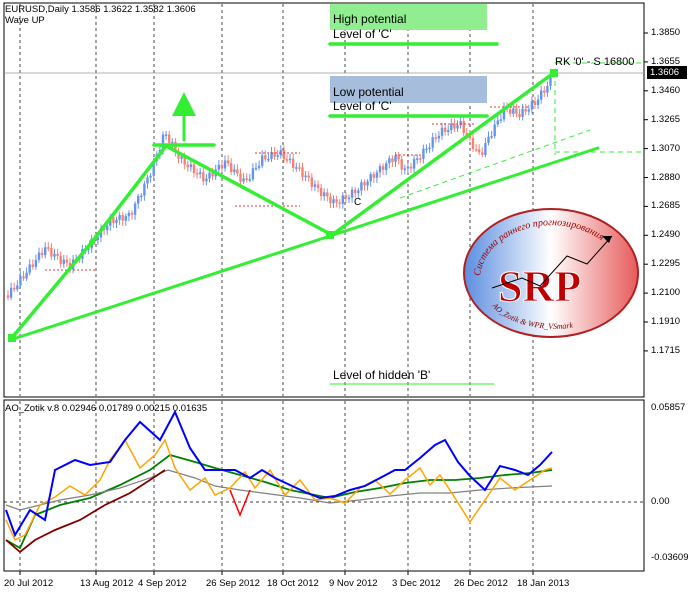 This screenshot has width=688, height=595. I want to click on indicator-tick-label: 0.00, so click(660, 501).